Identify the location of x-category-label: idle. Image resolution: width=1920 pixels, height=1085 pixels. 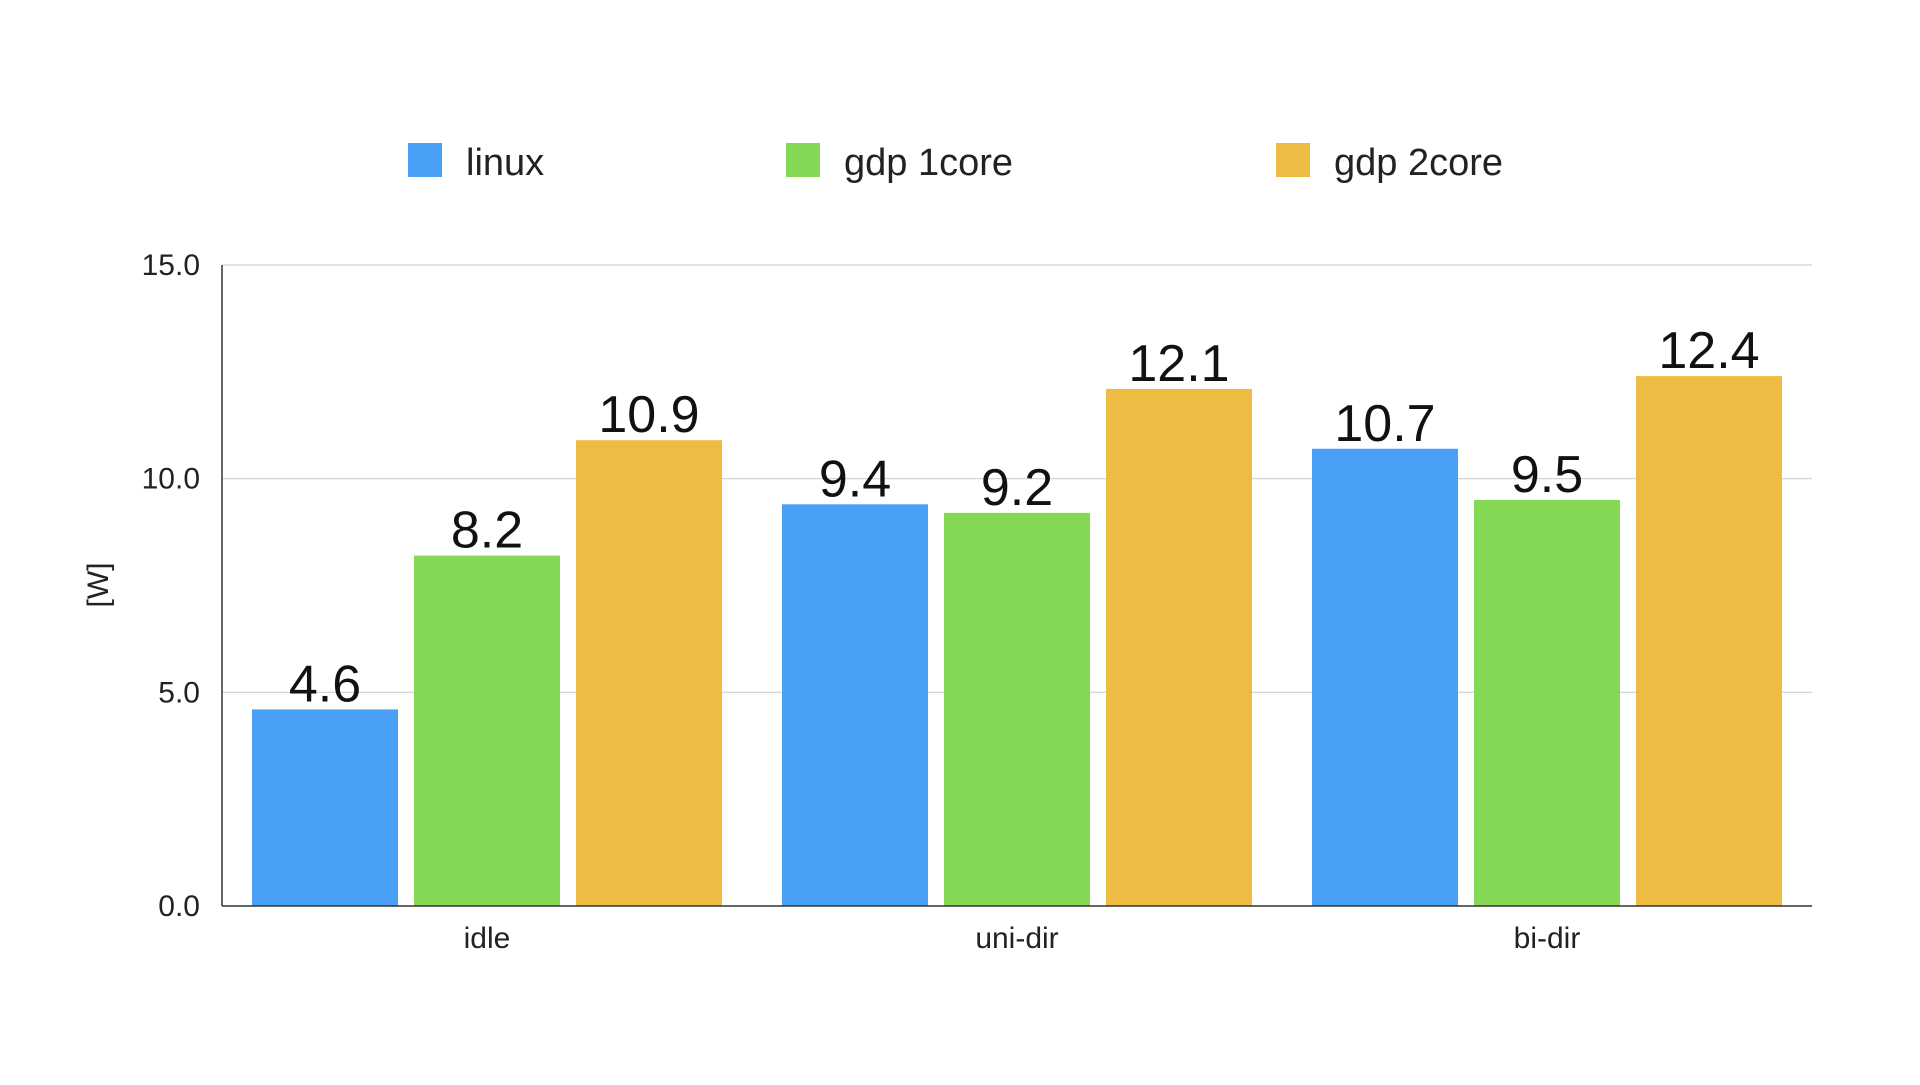
(487, 938).